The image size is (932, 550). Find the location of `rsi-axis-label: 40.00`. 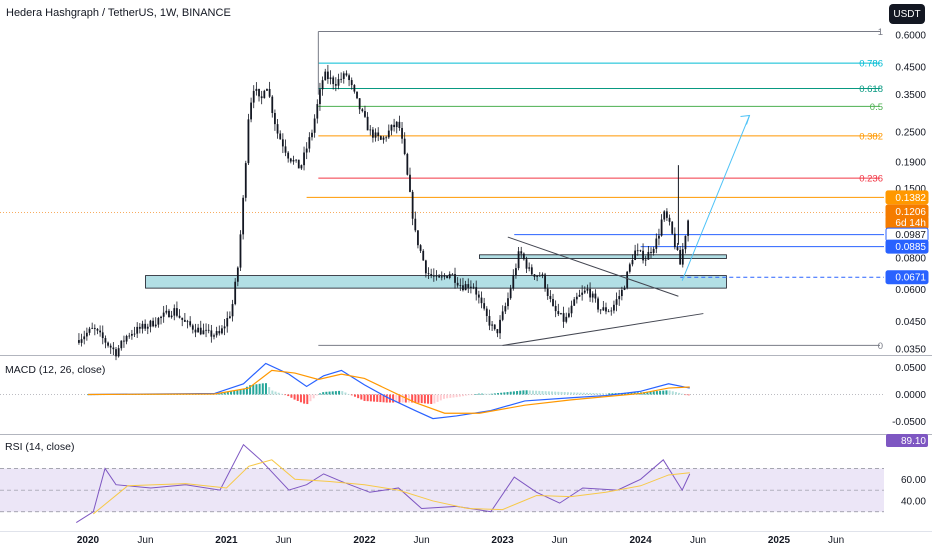

rsi-axis-label: 40.00 is located at coordinates (913, 501).